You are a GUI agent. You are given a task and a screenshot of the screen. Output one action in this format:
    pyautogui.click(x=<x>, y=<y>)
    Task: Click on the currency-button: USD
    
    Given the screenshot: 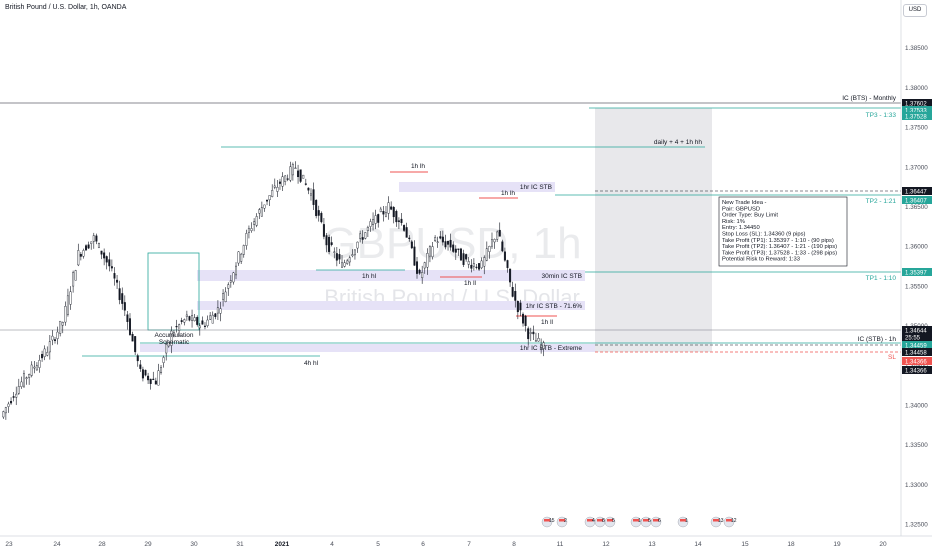 What is the action you would take?
    pyautogui.click(x=915, y=10)
    